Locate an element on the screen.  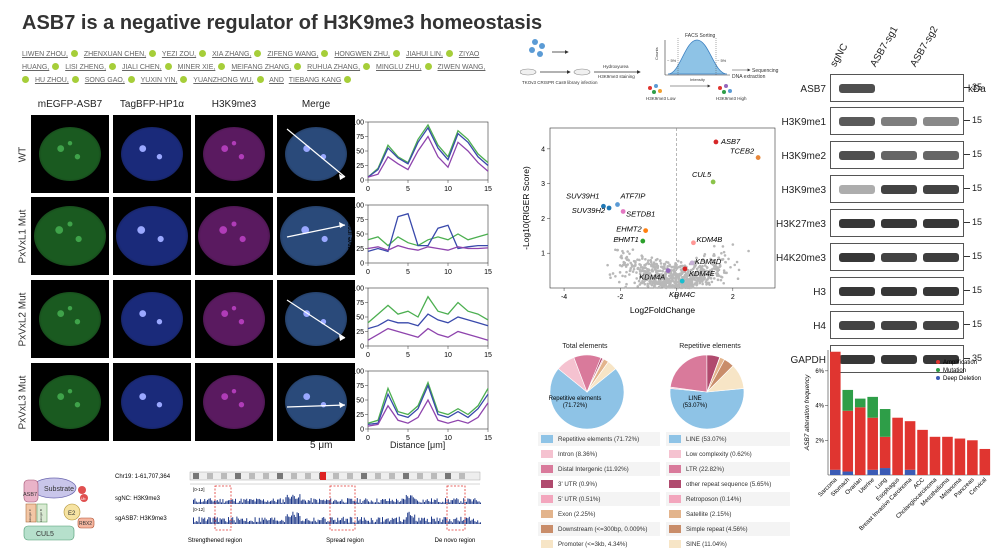
author-name: YEZI ZOU, is located at coordinates (179, 54).